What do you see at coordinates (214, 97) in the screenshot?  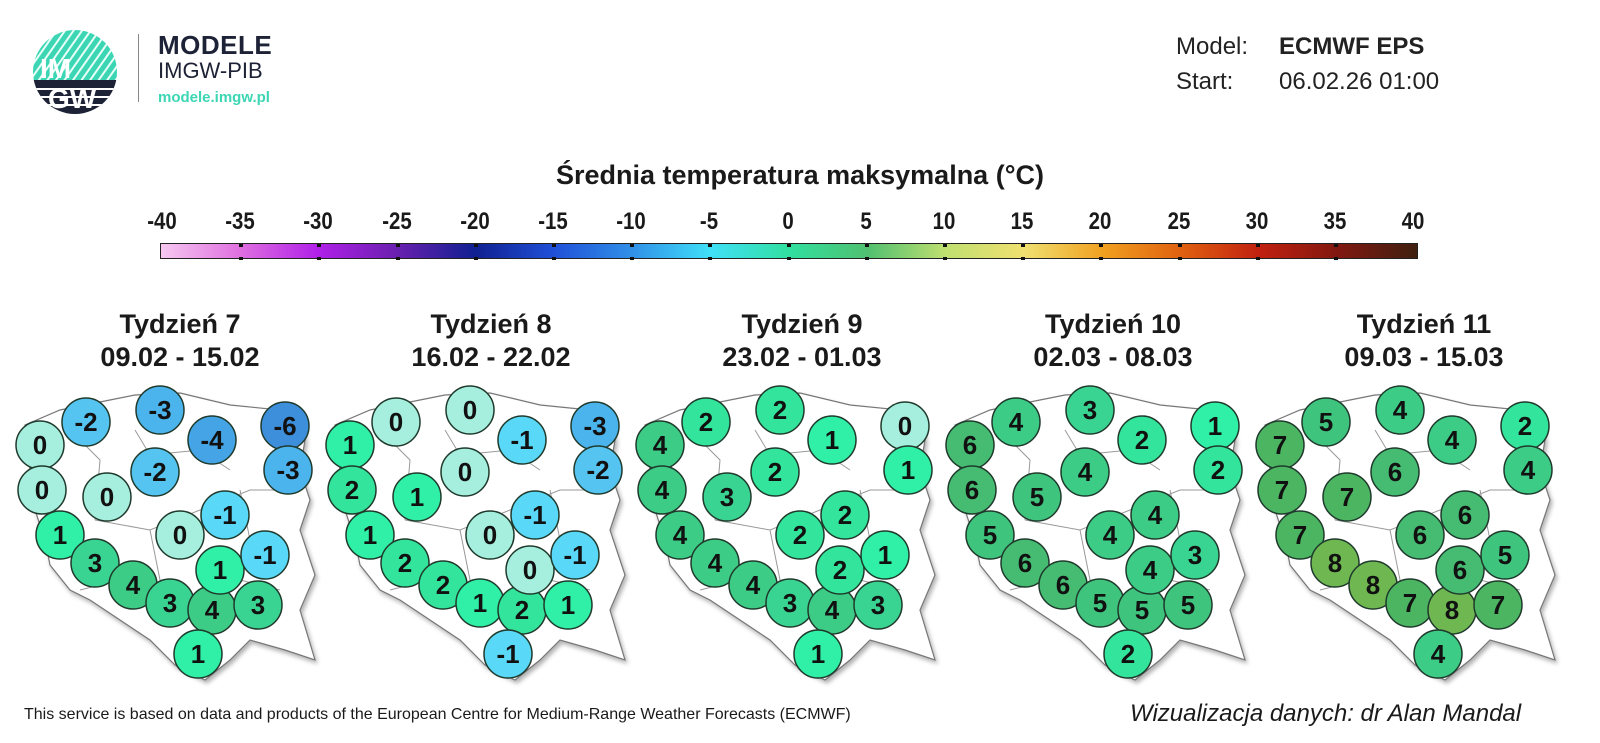 I see `brand-url: modele.imgw.pl` at bounding box center [214, 97].